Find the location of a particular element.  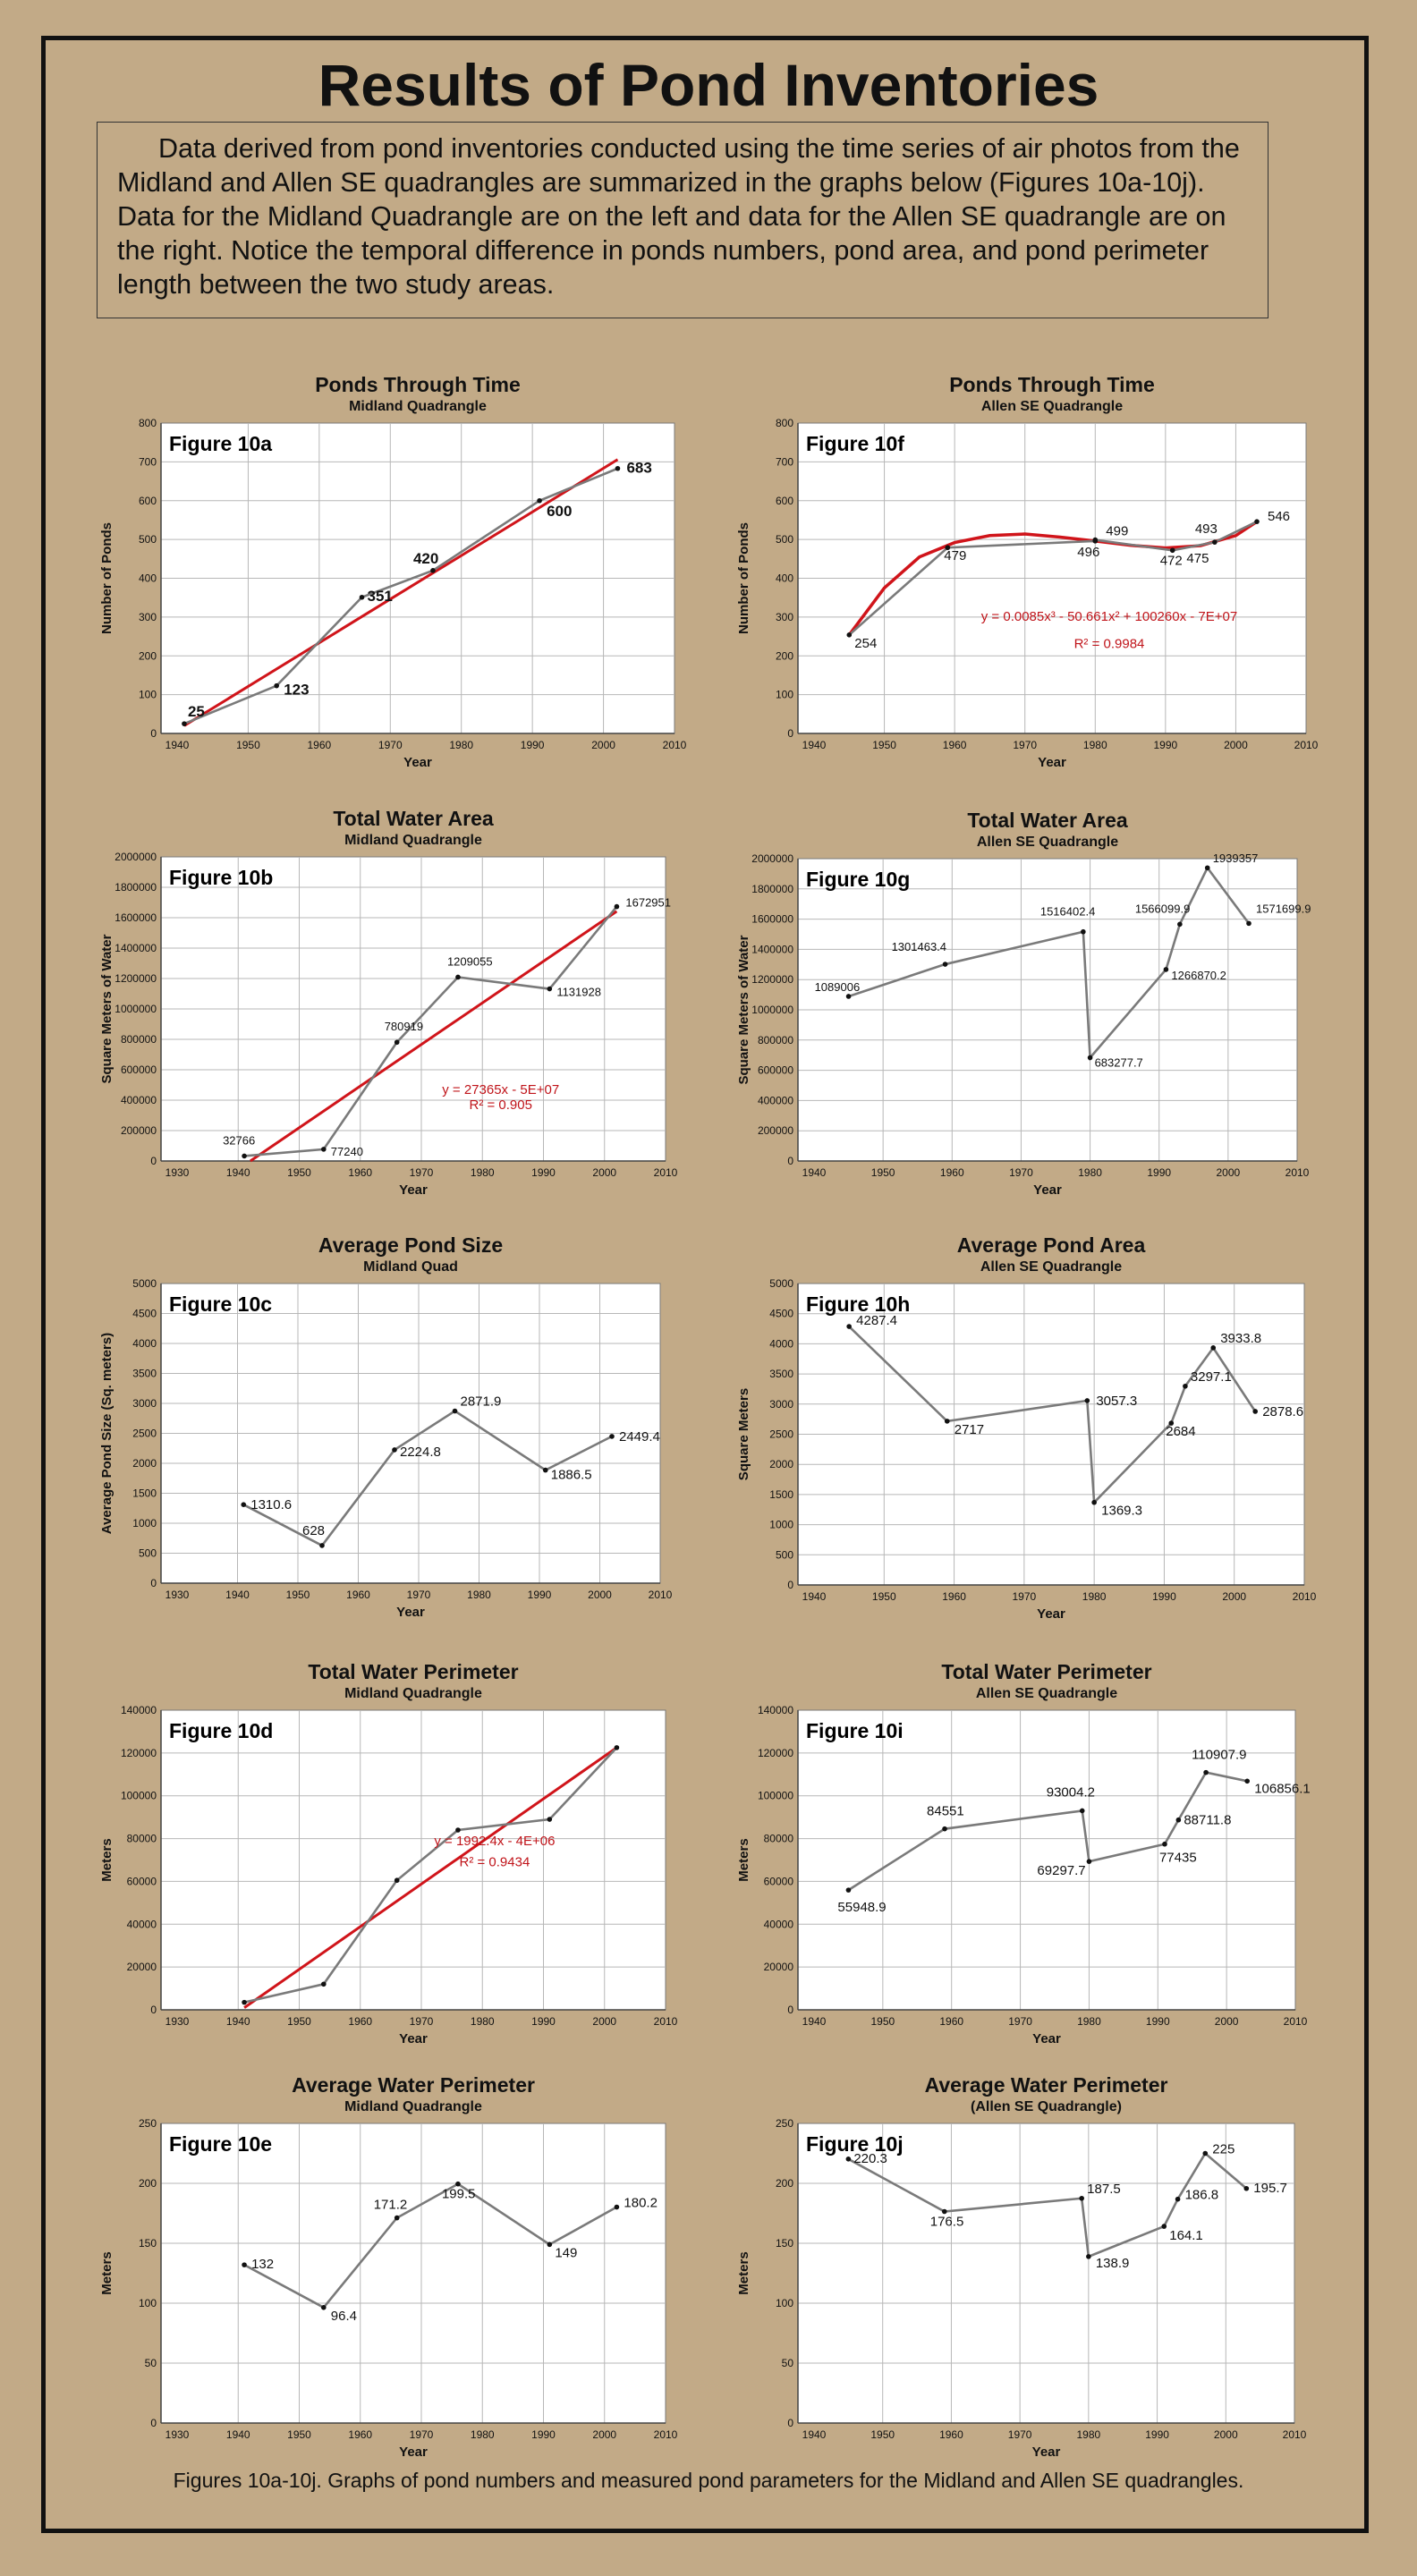

chart-title: Total Water Area is located at coordinates (1047, 820).